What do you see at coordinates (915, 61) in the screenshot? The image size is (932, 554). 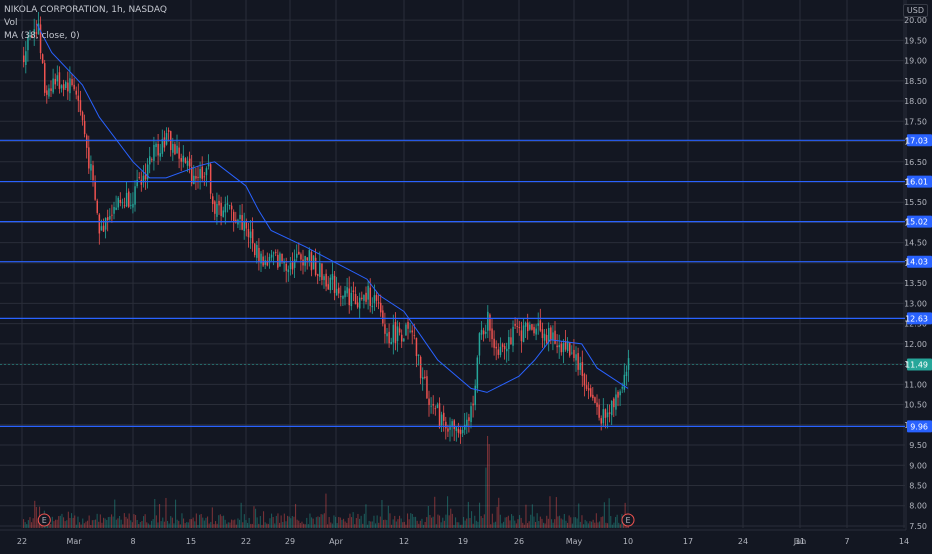 I see `y-tick-label: 19.00` at bounding box center [915, 61].